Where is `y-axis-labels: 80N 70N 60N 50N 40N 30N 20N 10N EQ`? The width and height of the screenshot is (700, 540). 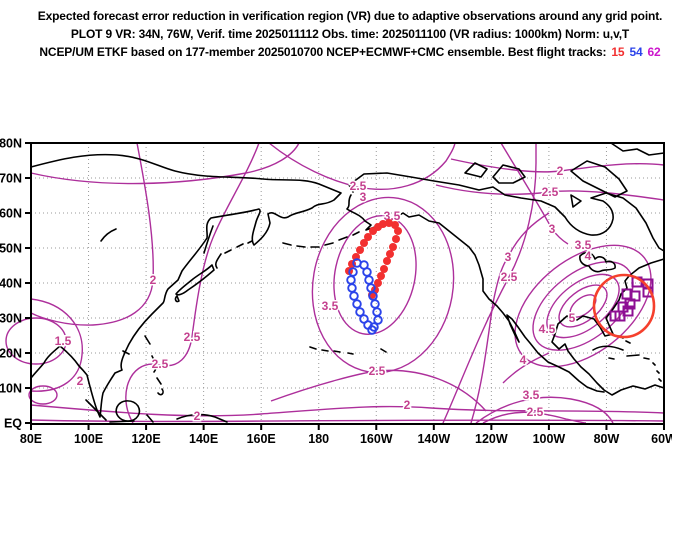
y-axis-labels: 80N 70N 60N 50N 40N 30N 20N 10N EQ is located at coordinates (11, 284).